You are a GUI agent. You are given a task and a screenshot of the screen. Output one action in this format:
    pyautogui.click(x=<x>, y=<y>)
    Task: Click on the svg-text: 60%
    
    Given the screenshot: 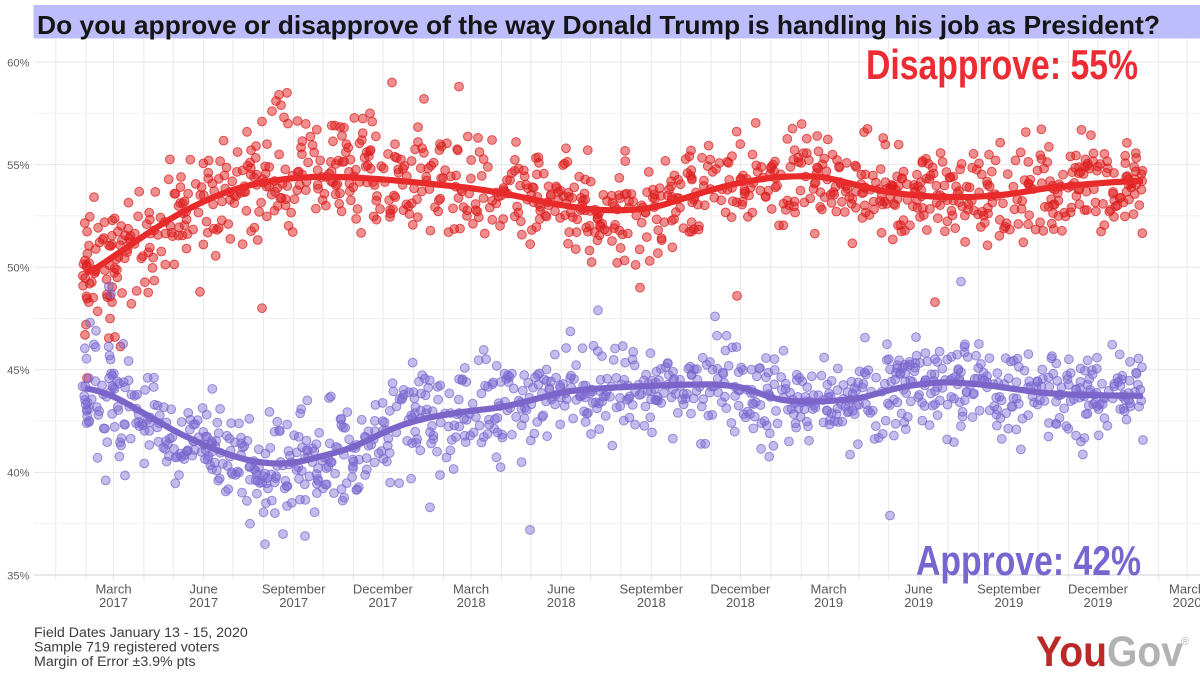 What is the action you would take?
    pyautogui.click(x=18, y=63)
    